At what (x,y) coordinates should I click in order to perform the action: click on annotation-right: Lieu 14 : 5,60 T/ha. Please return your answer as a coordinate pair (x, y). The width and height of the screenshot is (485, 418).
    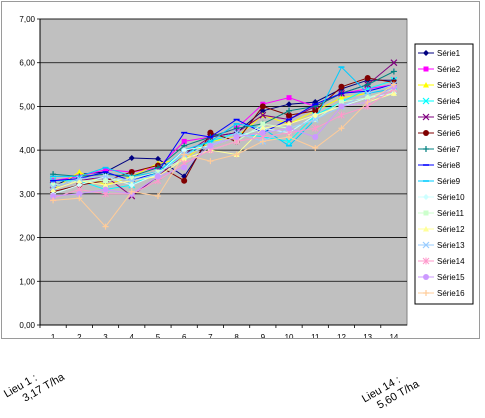
    Looking at the image, I should click on (391, 392).